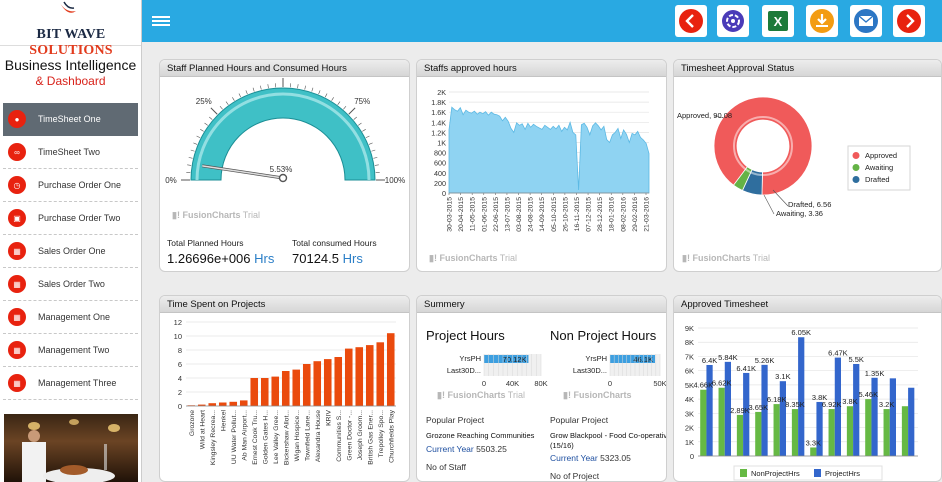 This screenshot has height=482, width=942. I want to click on sidebar-item-purchase-order-one: ◷ Purchase Order One, so click(70, 185).